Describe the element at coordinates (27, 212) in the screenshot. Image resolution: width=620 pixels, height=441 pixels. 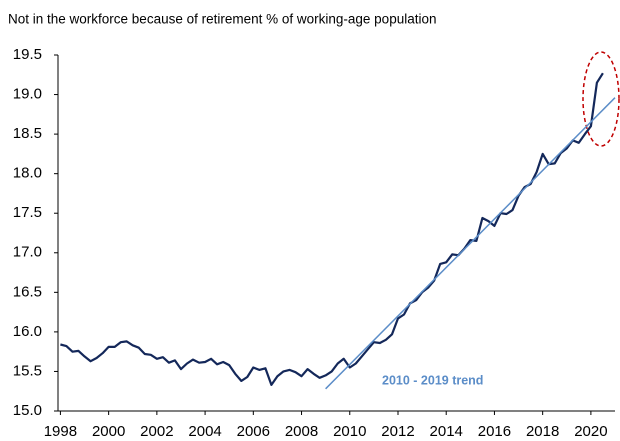
I see `y-tick-label: 17.5` at that location.